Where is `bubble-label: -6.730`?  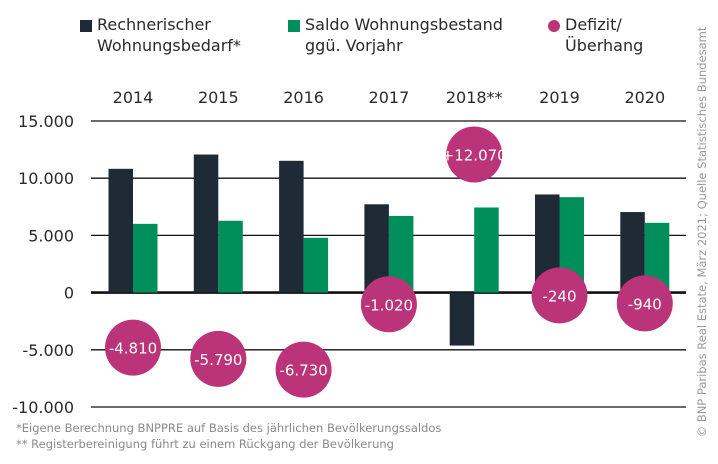 bubble-label: -6.730 is located at coordinates (303, 371).